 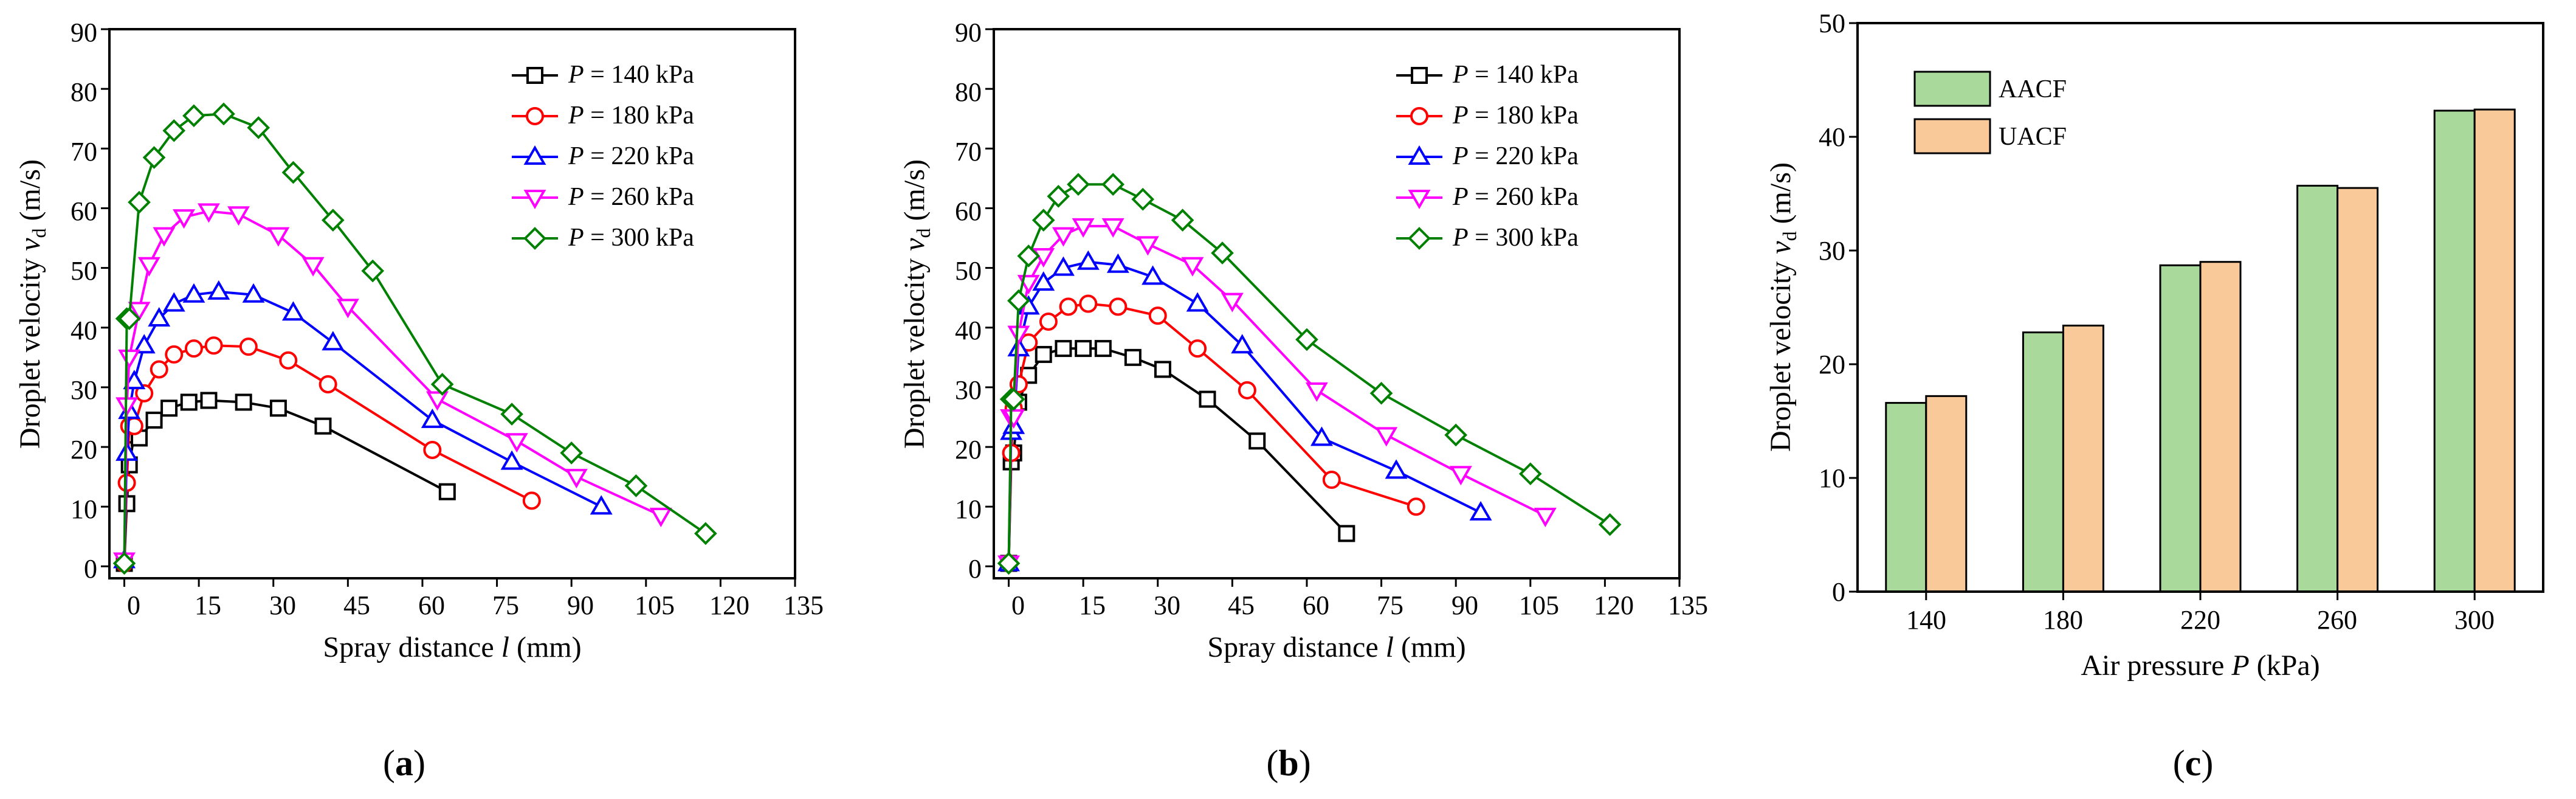 What do you see at coordinates (631, 75) in the screenshot?
I see `legend-label: P = 140 kPa` at bounding box center [631, 75].